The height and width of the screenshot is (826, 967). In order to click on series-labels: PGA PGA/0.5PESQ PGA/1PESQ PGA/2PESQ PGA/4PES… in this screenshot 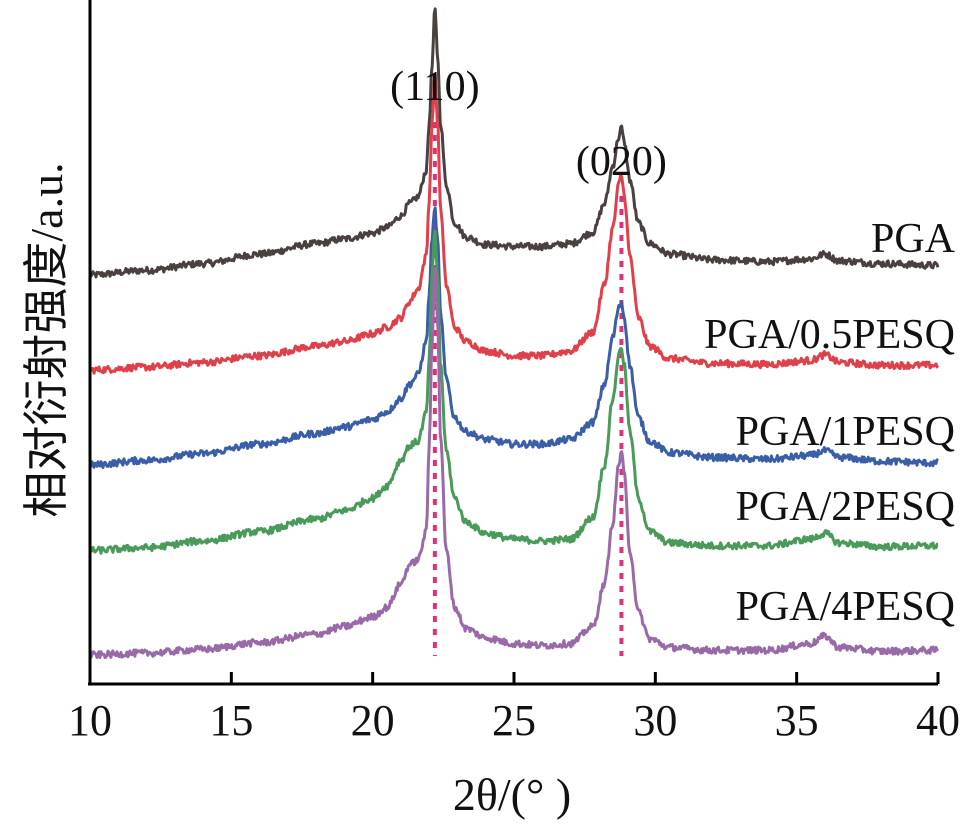, I will do `click(830, 423)`.